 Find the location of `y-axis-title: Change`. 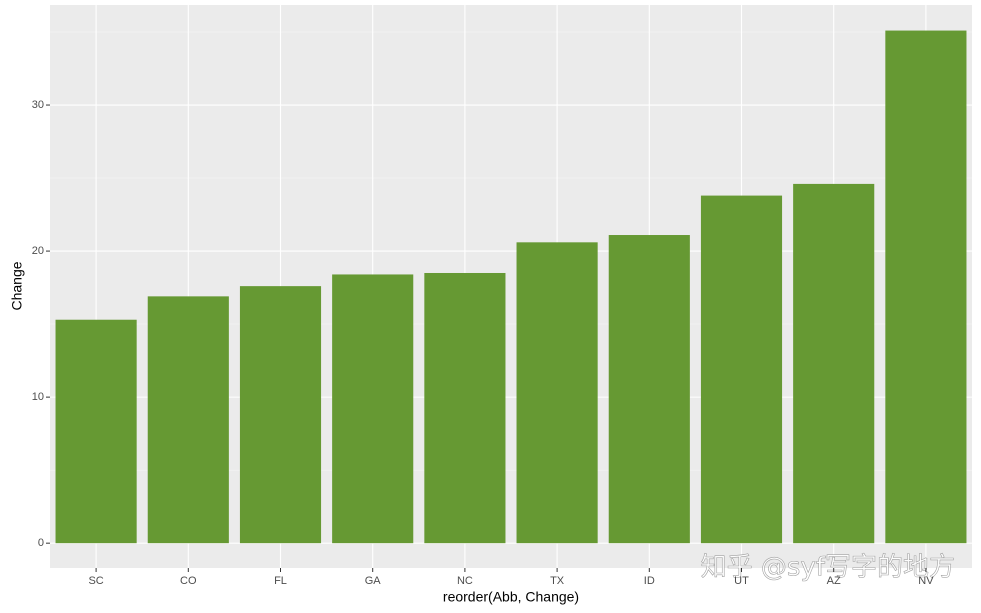

y-axis-title: Change is located at coordinates (17, 285).